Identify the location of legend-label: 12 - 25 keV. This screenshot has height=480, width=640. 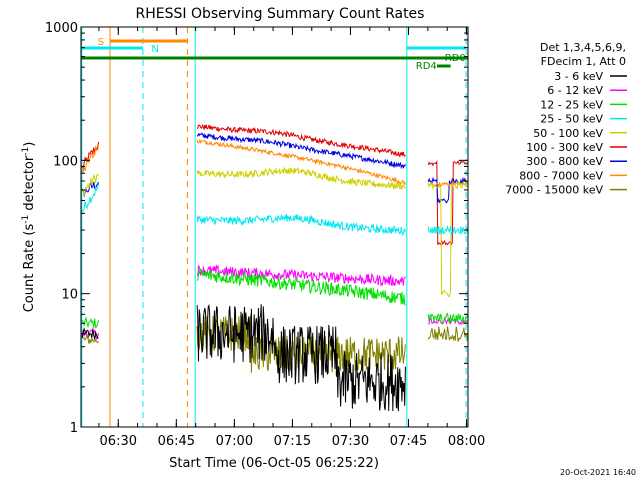
(571, 104).